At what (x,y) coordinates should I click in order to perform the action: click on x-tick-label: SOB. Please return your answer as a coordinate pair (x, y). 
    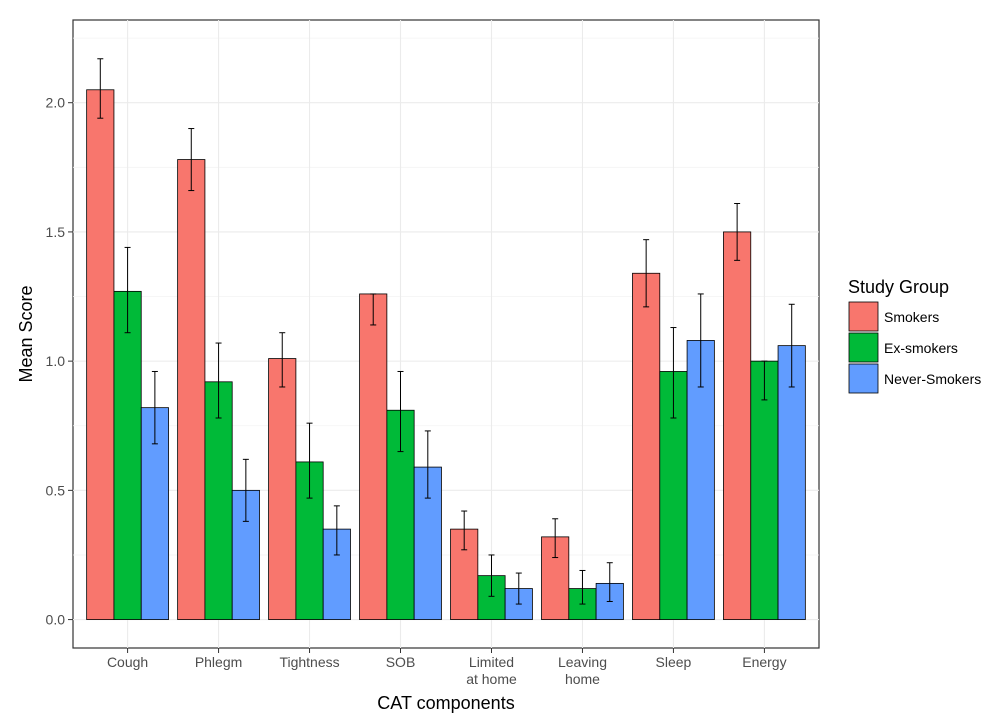
    Looking at the image, I should click on (401, 662).